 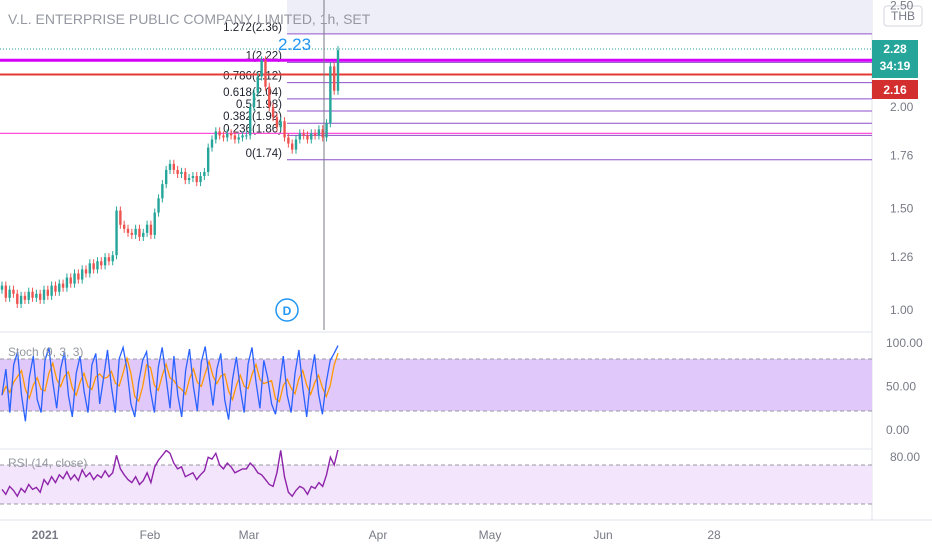 I want to click on rsi-lines, so click(x=170, y=474).